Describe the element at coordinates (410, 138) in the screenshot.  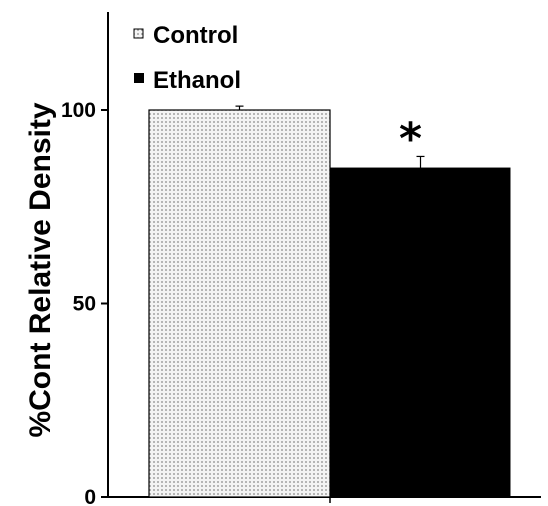
I see `significance-asterisk: *` at that location.